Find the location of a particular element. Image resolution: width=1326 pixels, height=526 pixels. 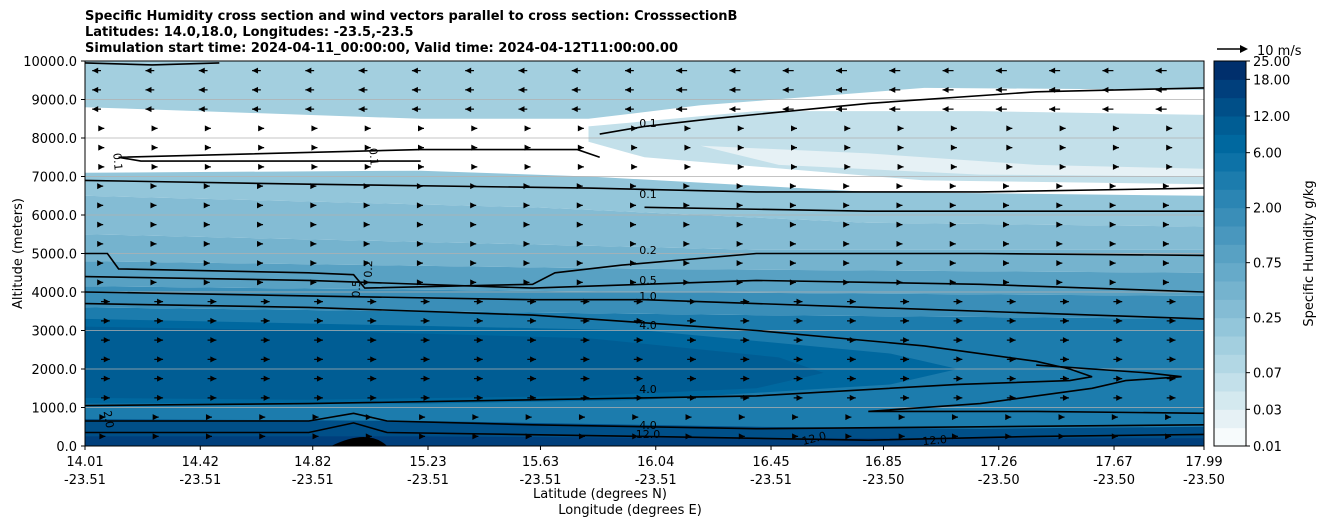

wind-arrow-r9-c0 is located at coordinates (100, 263).